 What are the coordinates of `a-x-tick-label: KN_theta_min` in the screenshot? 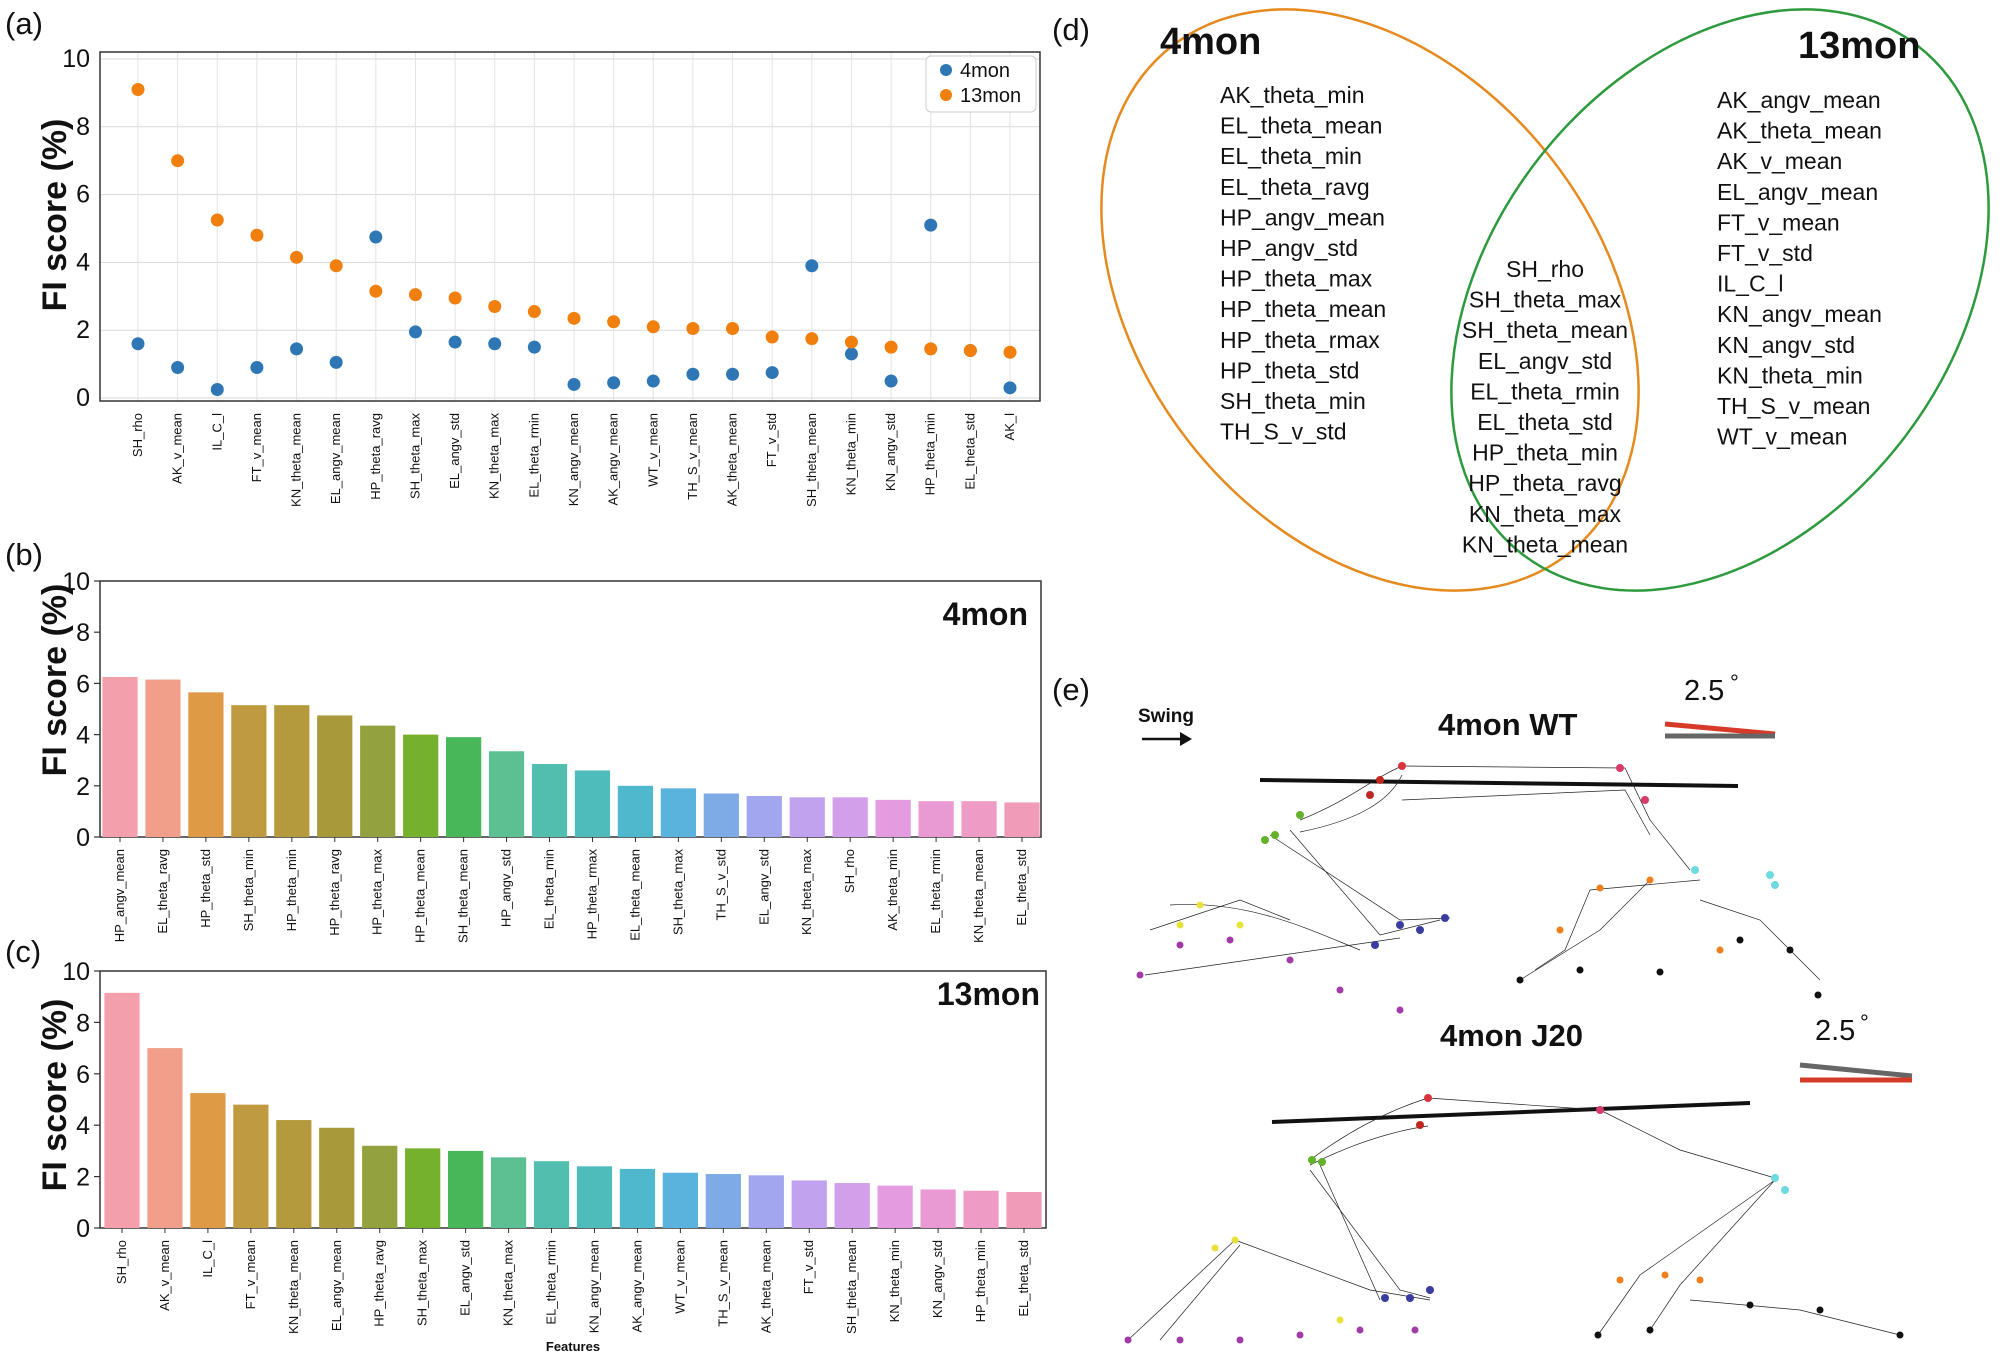 It's located at (850, 454).